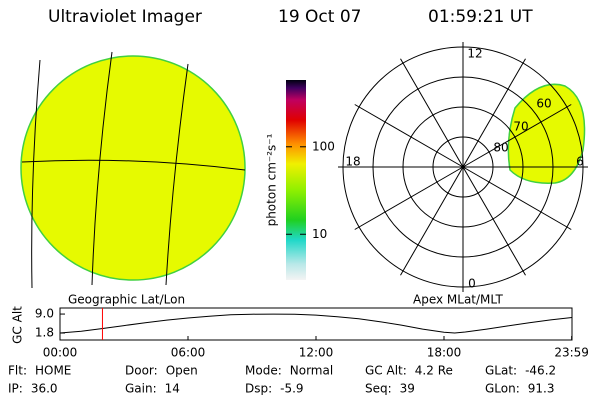 The height and width of the screenshot is (400, 600). What do you see at coordinates (434, 371) in the screenshot?
I see `field-value: 4.2 Re` at bounding box center [434, 371].